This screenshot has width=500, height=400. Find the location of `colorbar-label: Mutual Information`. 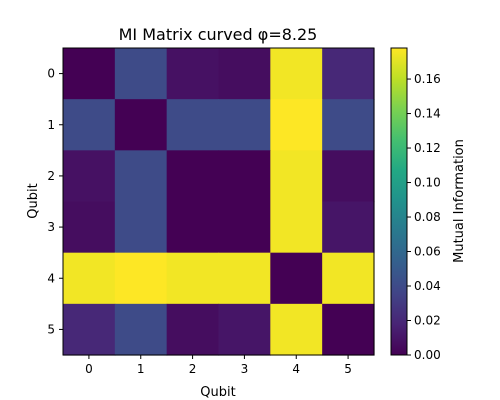

colorbar-label: Mutual Information is located at coordinates (459, 201).